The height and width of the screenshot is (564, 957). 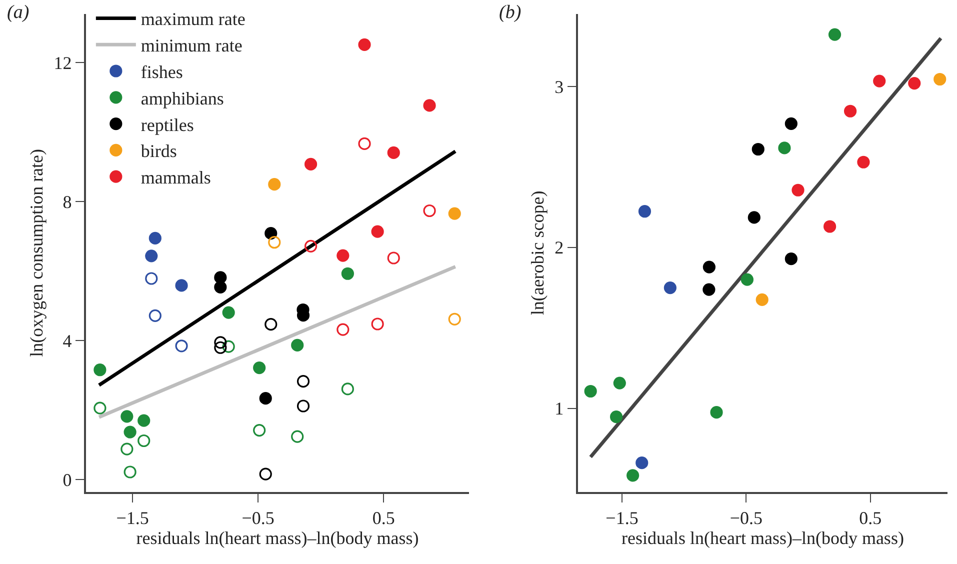 What do you see at coordinates (67, 340) in the screenshot?
I see `y-tick-label: 4` at bounding box center [67, 340].